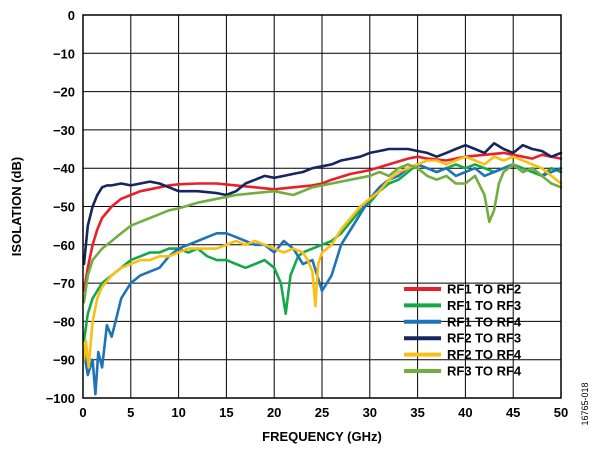 The height and width of the screenshot is (449, 597). What do you see at coordinates (513, 412) in the screenshot?
I see `x-tick-label: 45` at bounding box center [513, 412].